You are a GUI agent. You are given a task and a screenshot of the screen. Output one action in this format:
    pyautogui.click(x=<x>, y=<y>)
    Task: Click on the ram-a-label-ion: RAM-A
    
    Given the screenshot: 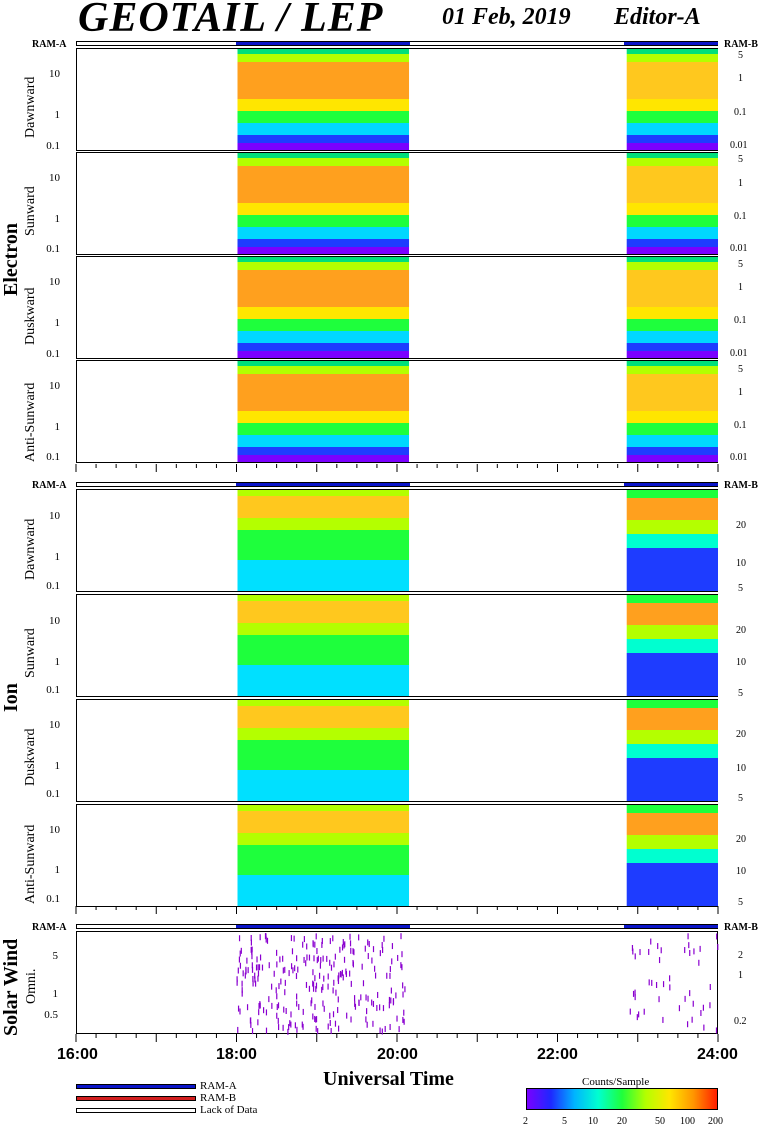 What is the action you would take?
    pyautogui.click(x=49, y=485)
    